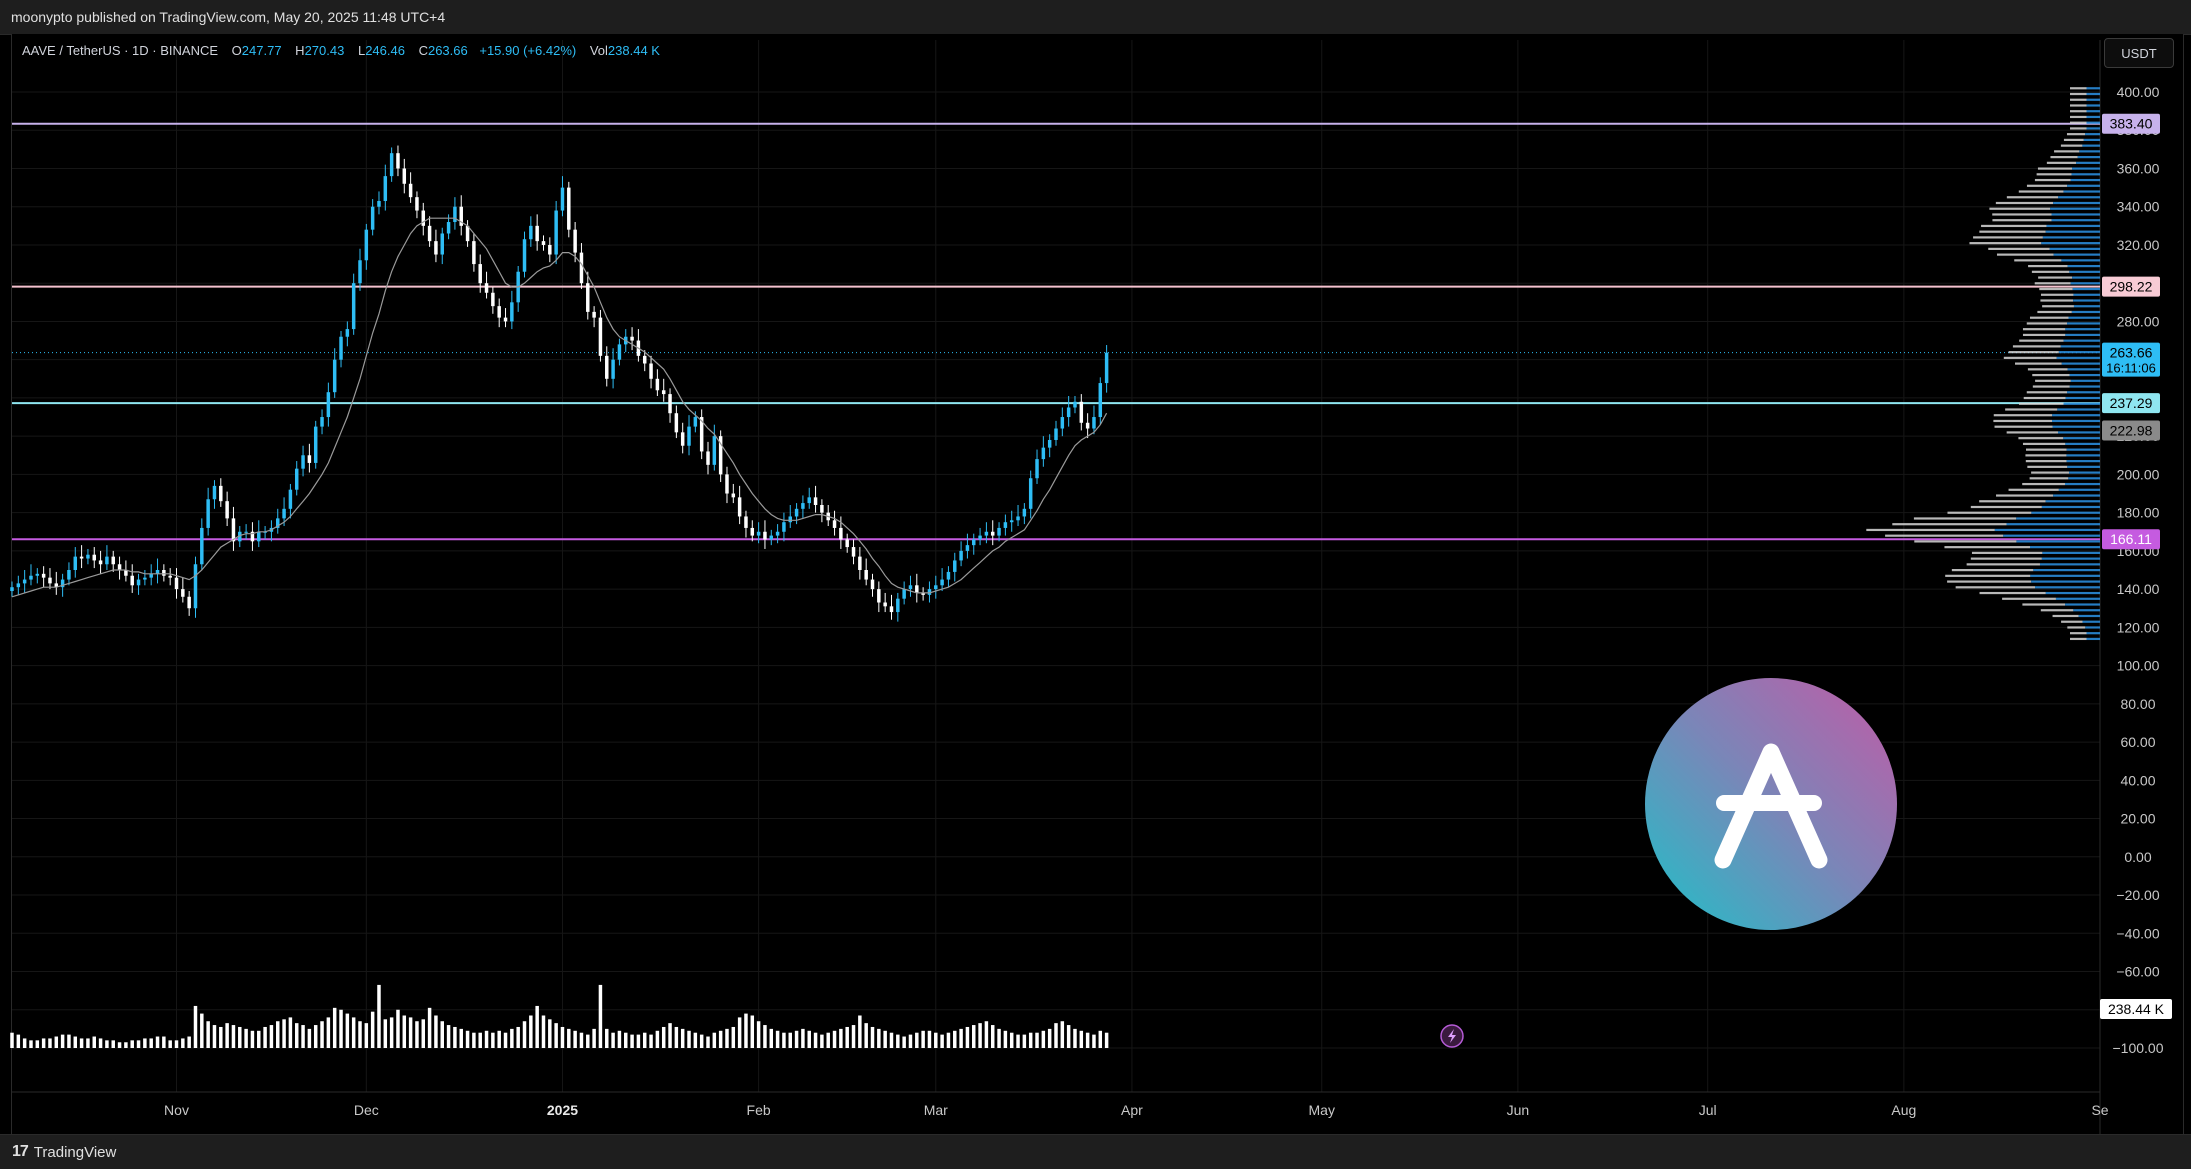  What do you see at coordinates (2137, 933) in the screenshot?
I see `price-tick-label: −40.00` at bounding box center [2137, 933].